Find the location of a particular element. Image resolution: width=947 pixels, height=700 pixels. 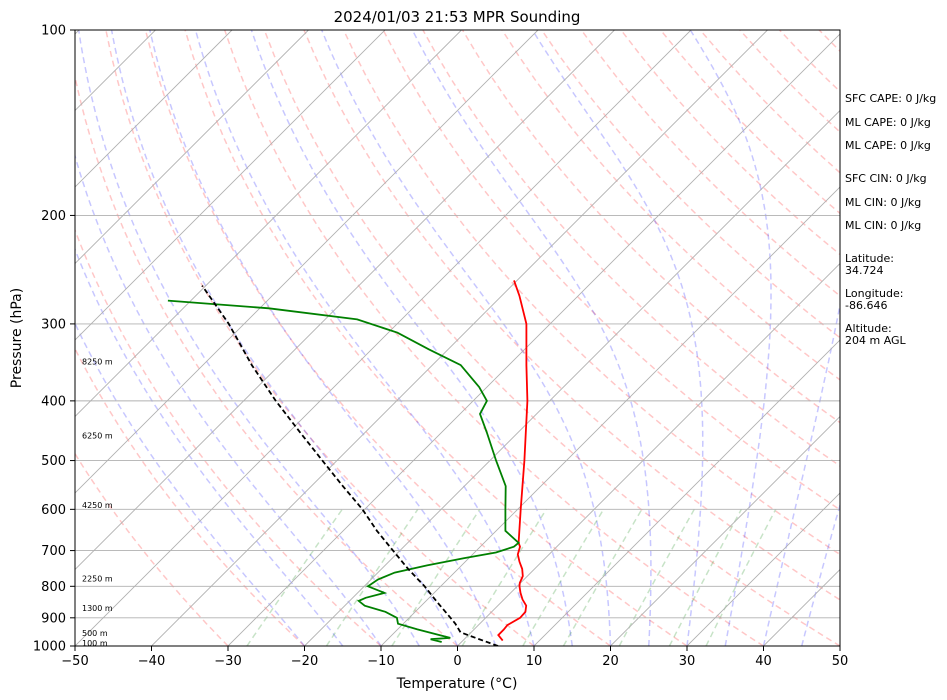

longitude-value: -86.646 is located at coordinates (866, 305).